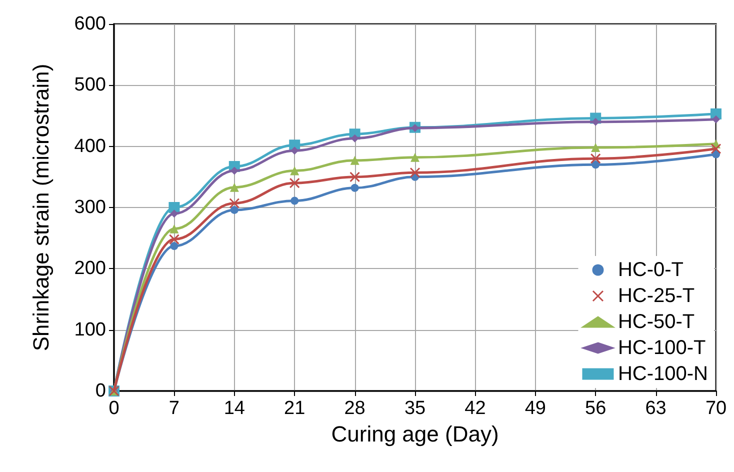  Describe the element at coordinates (90, 146) in the screenshot. I see `y-tick-label: 400` at that location.